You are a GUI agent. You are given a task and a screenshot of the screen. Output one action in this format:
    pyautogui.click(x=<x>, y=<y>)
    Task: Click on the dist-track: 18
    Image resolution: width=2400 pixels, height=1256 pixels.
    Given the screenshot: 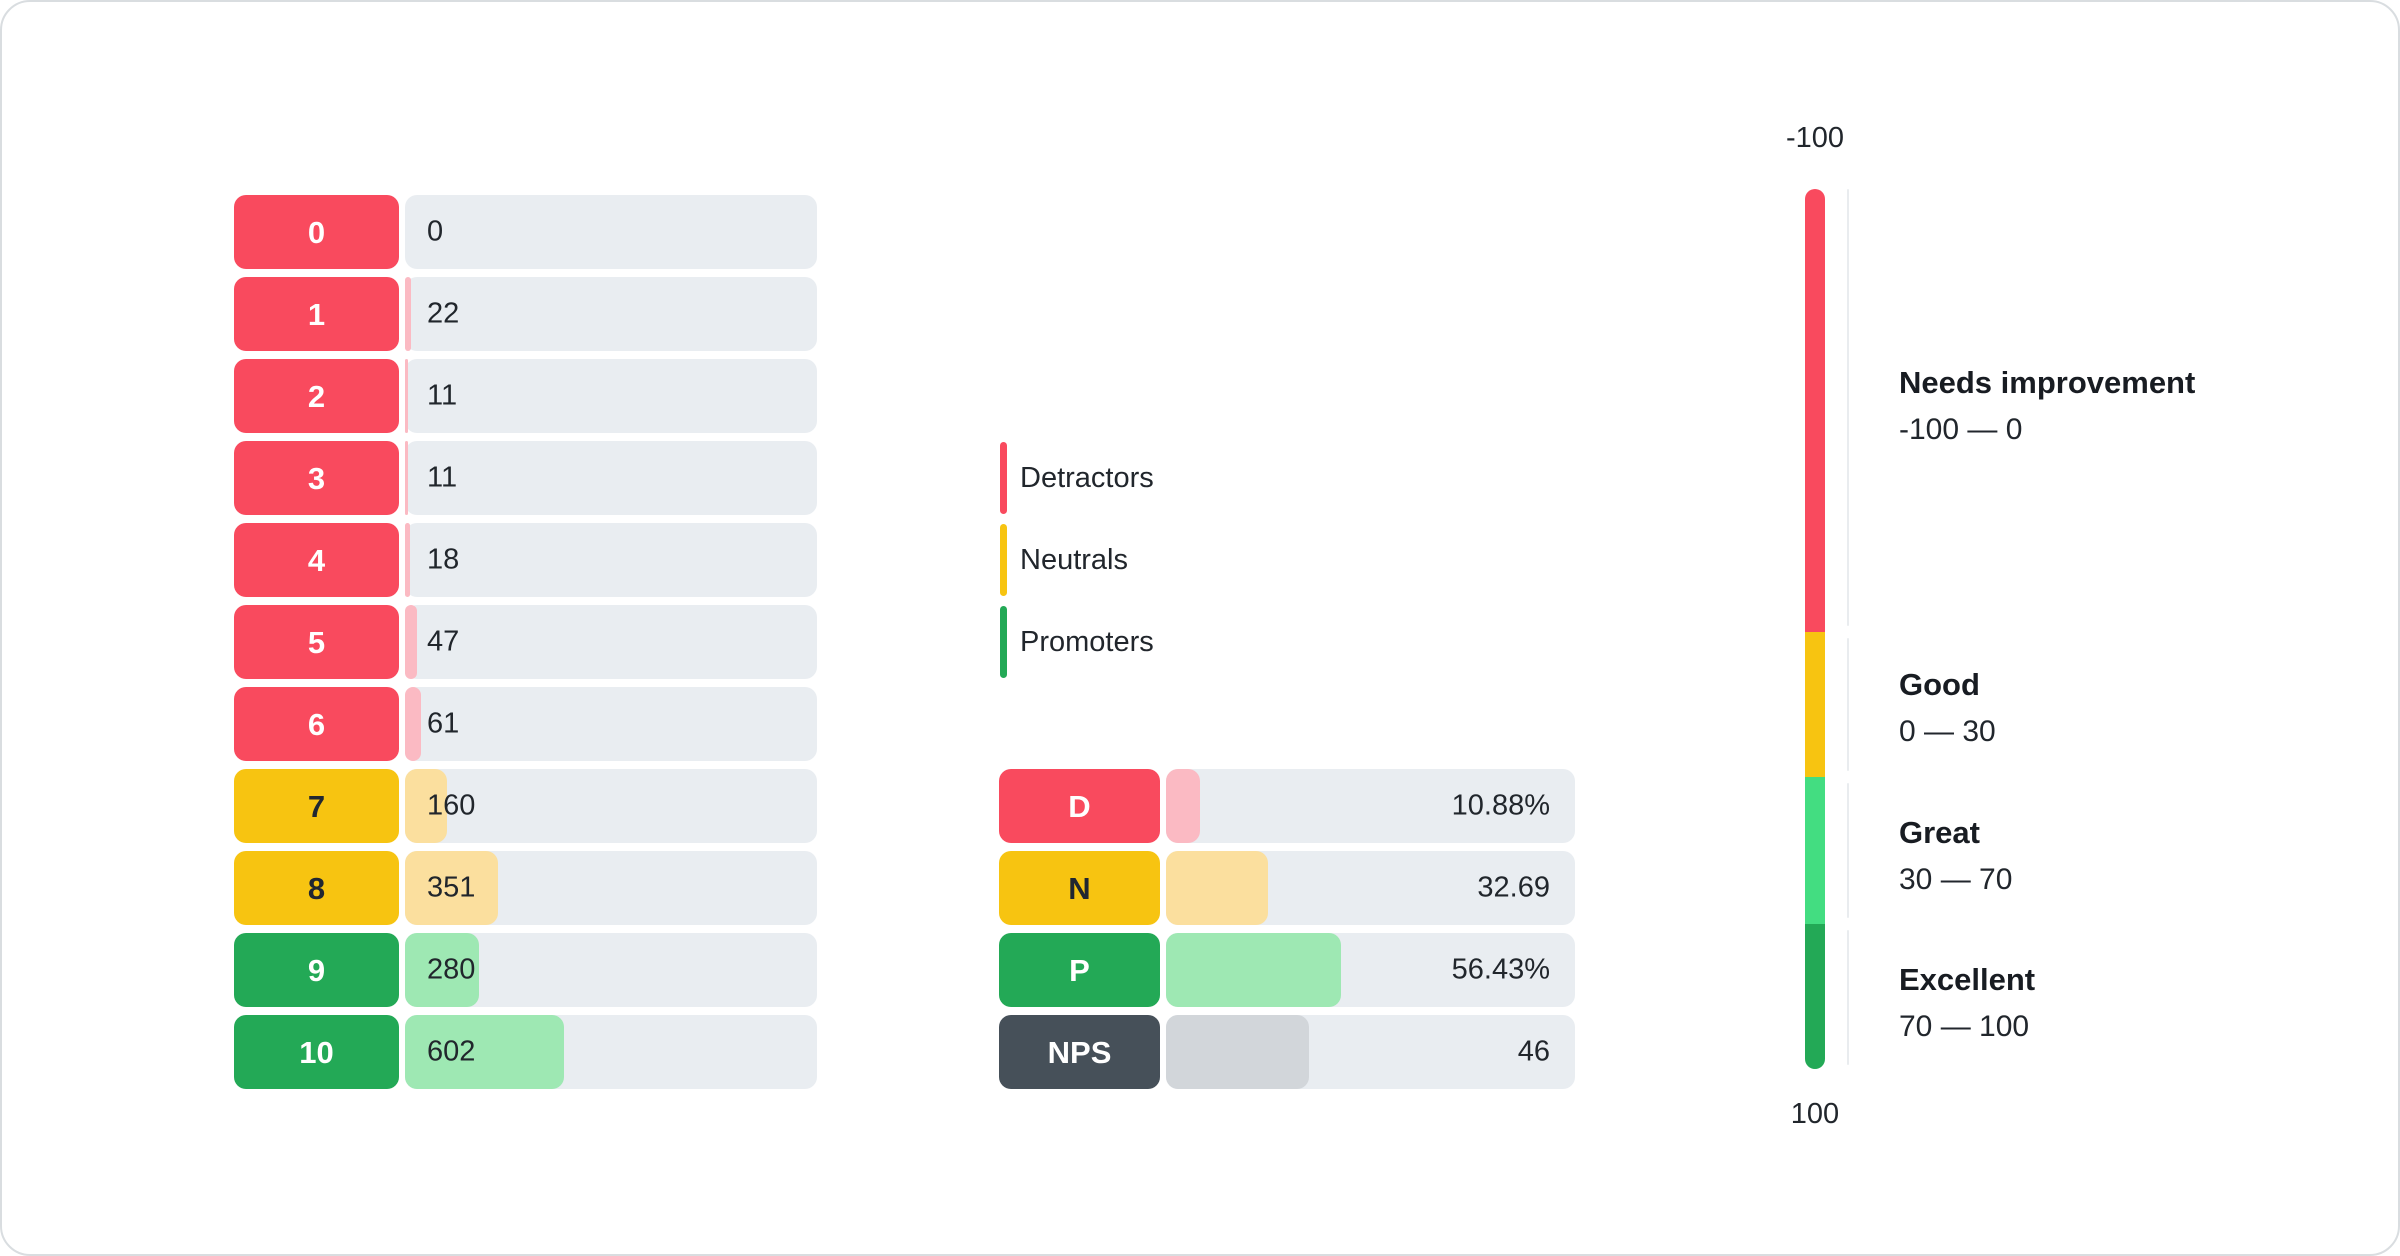 What is the action you would take?
    pyautogui.click(x=611, y=560)
    